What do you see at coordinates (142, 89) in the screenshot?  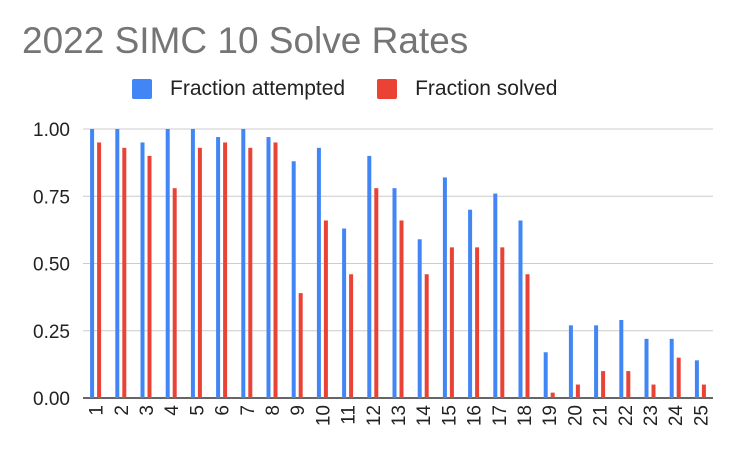 I see `legend-swatch-attempted` at bounding box center [142, 89].